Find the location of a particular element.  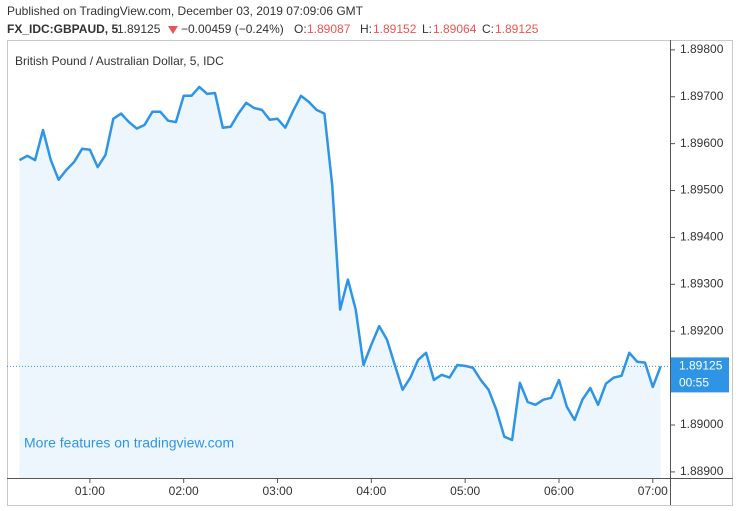

y-tick-label: 1.89600 is located at coordinates (702, 143).